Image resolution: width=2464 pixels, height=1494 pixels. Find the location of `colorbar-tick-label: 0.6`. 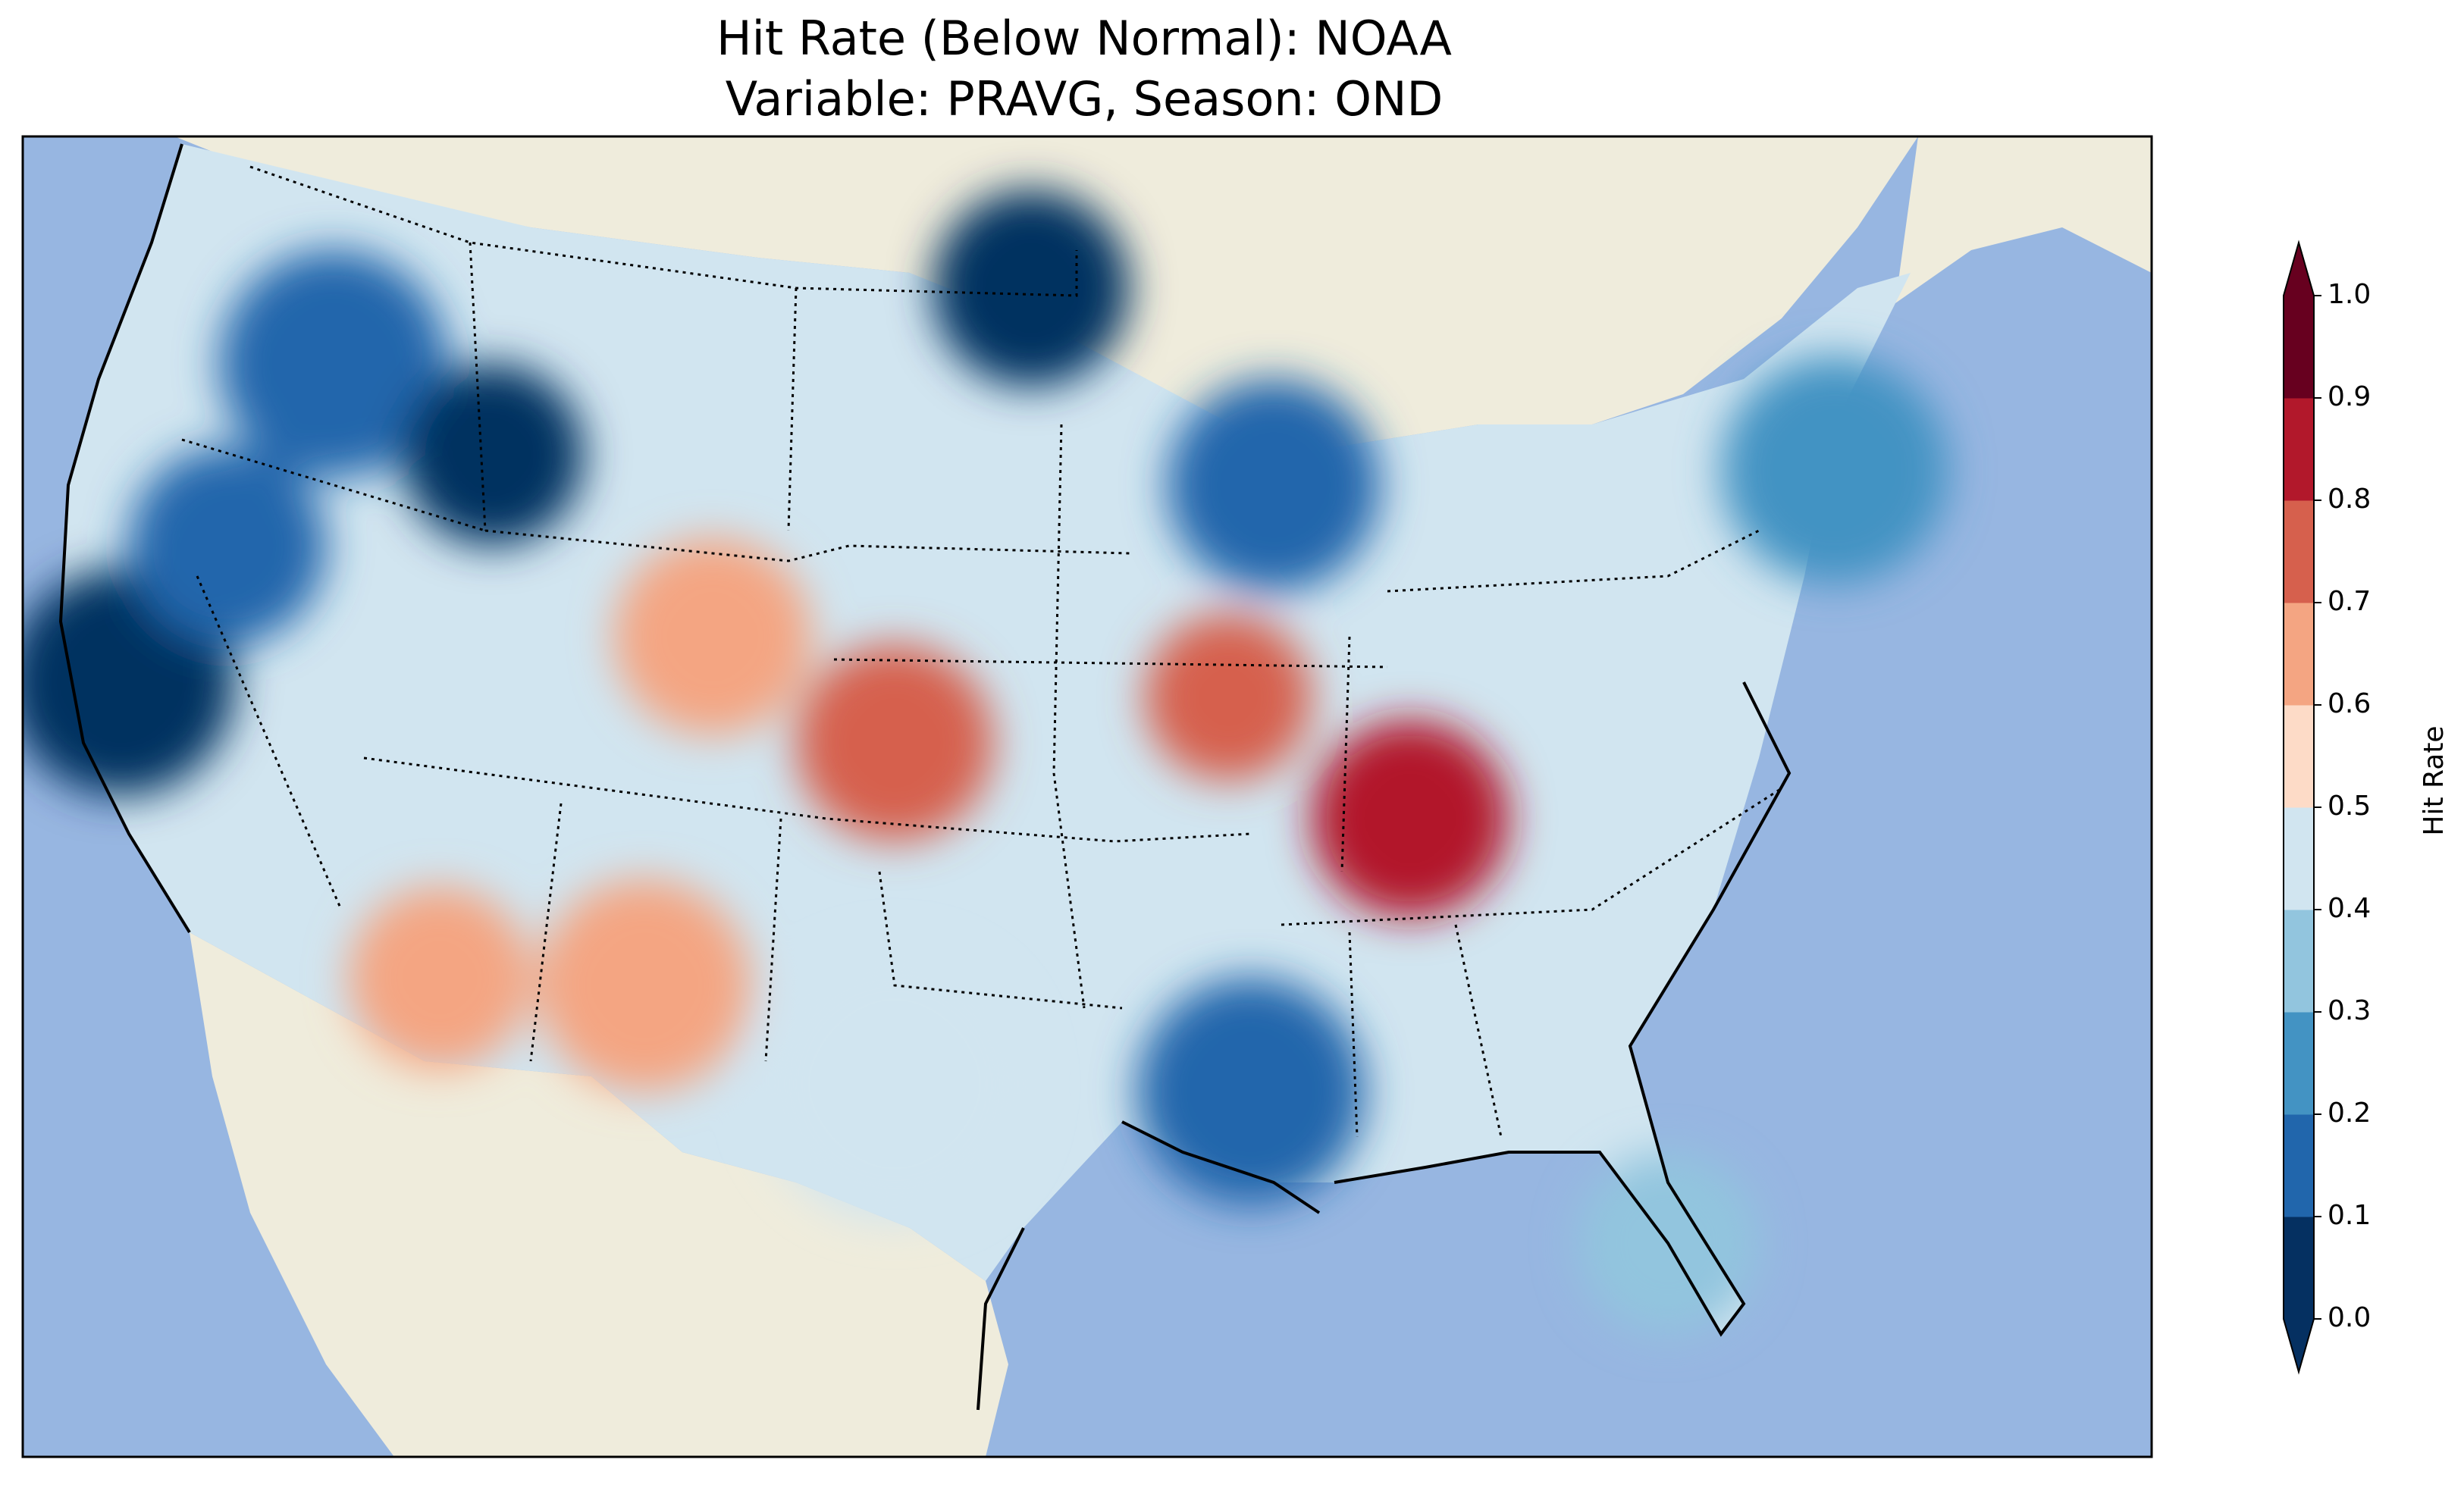

colorbar-tick-label: 0.6 is located at coordinates (2350, 703).